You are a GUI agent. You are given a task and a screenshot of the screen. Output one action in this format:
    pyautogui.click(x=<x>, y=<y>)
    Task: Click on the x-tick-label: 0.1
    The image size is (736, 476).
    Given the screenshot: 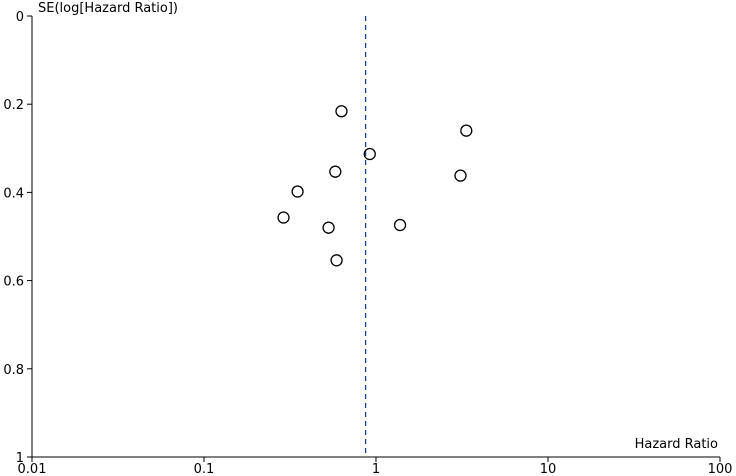 What is the action you would take?
    pyautogui.click(x=204, y=469)
    